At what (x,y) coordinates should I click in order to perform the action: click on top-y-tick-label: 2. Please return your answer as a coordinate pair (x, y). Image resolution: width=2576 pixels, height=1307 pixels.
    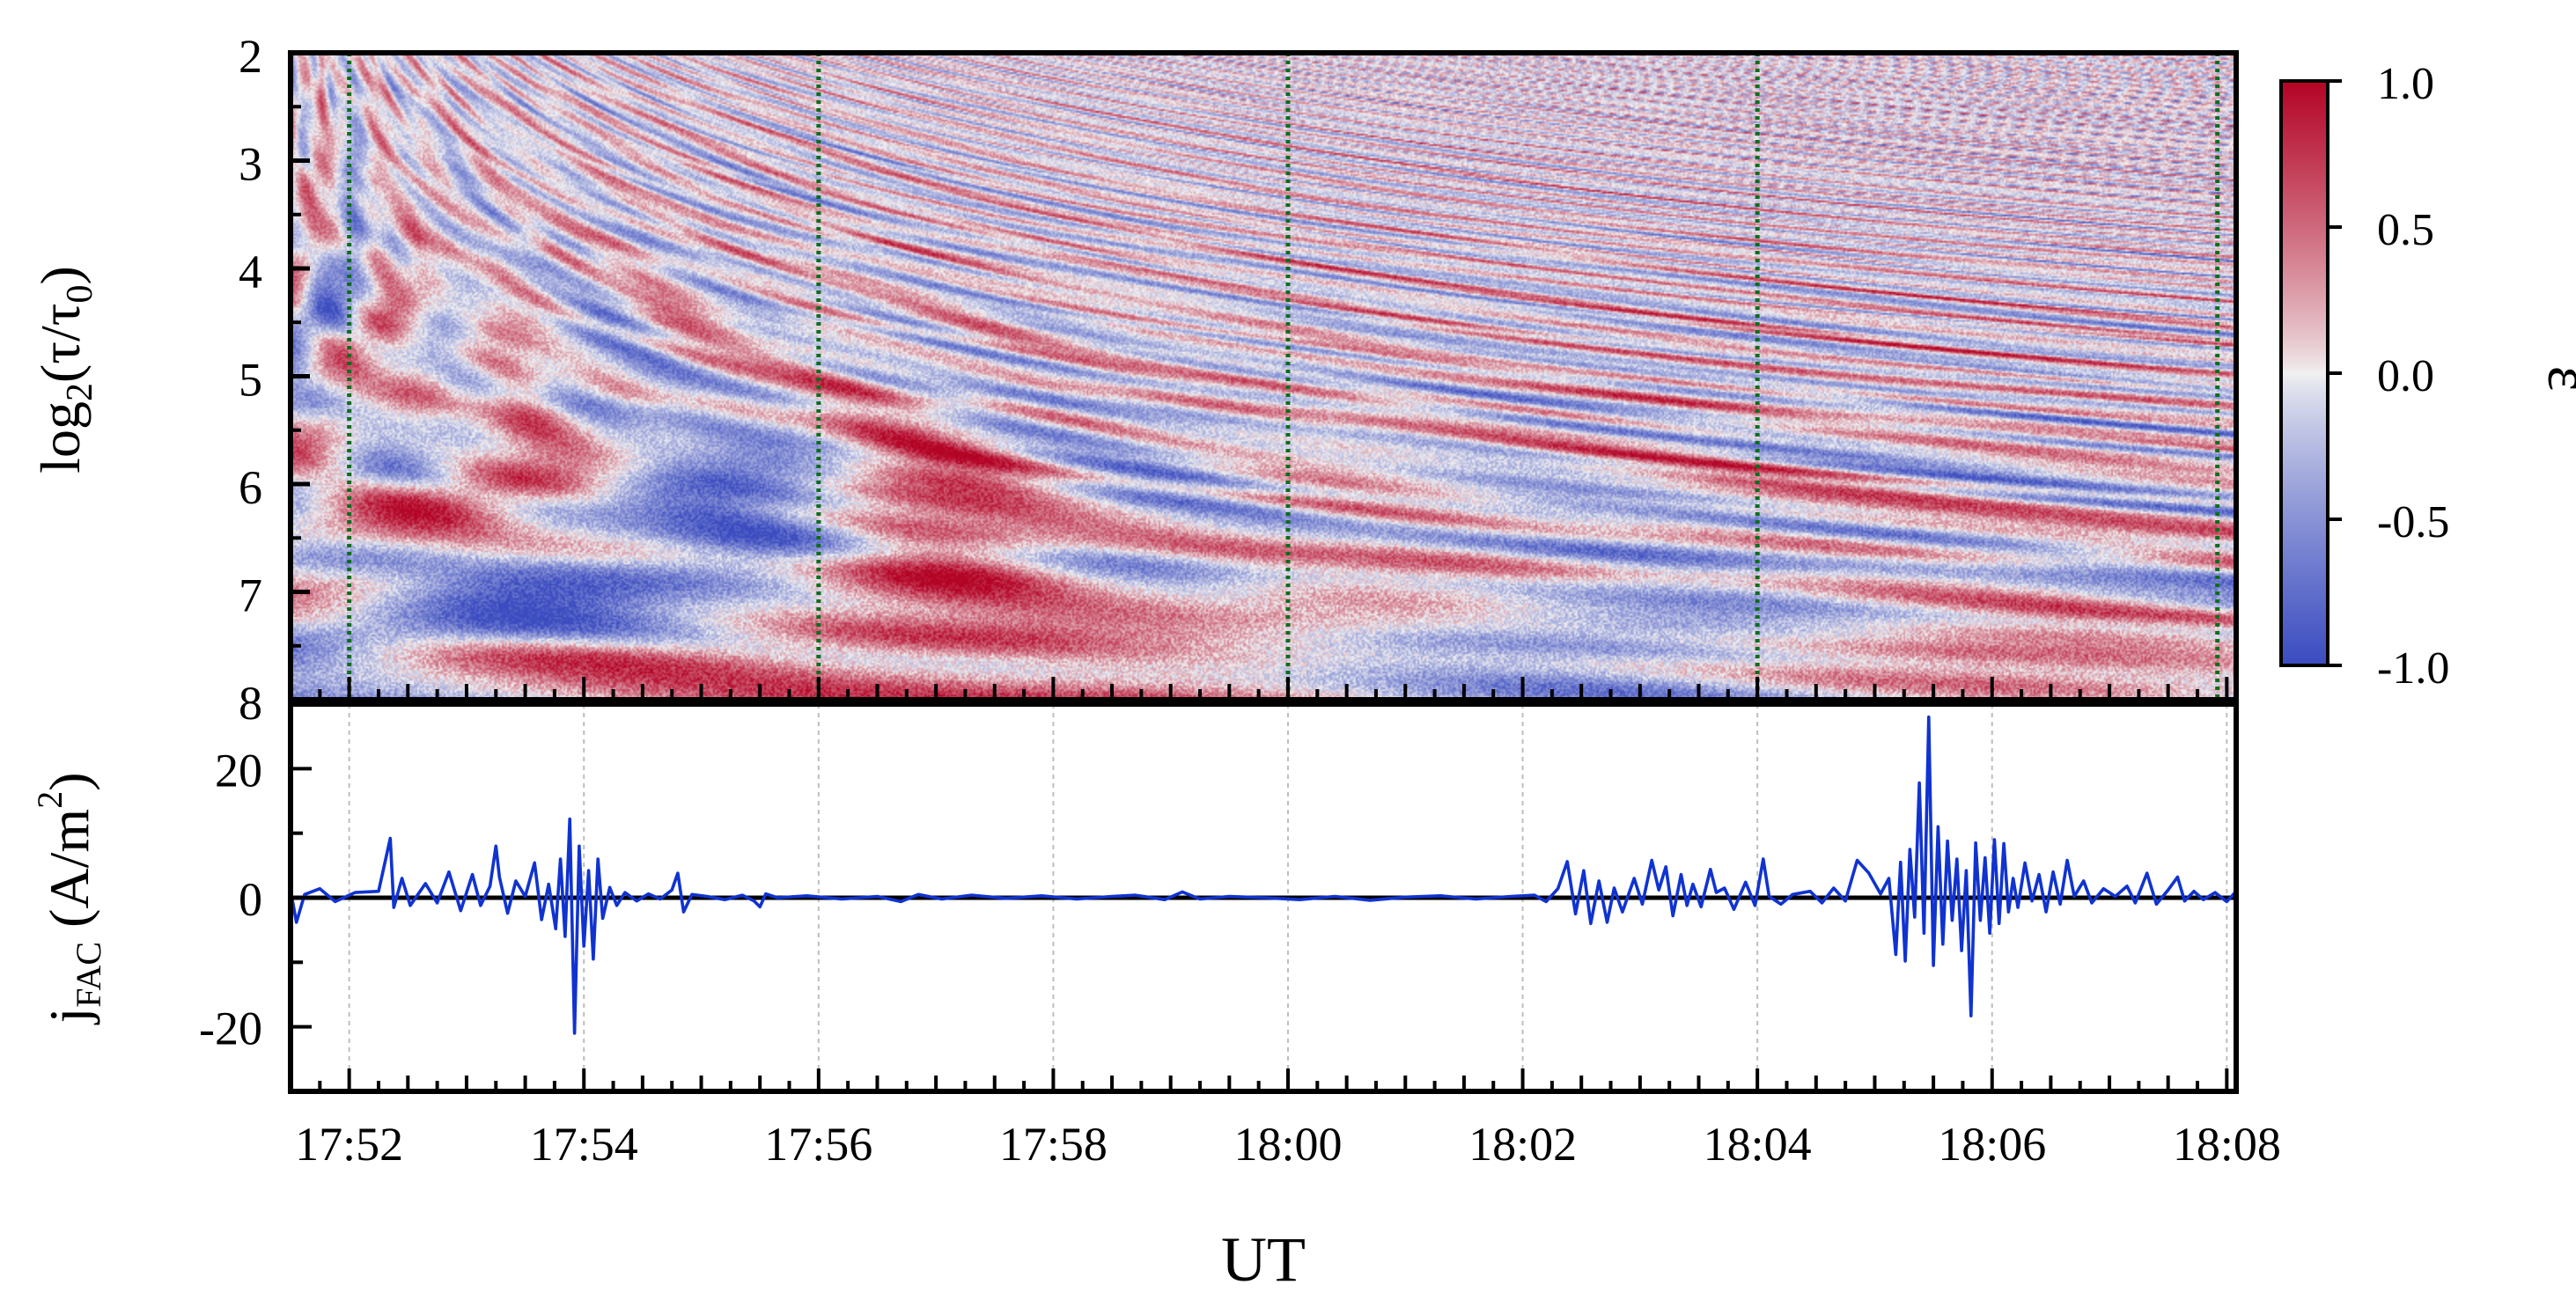
    Looking at the image, I should click on (251, 56).